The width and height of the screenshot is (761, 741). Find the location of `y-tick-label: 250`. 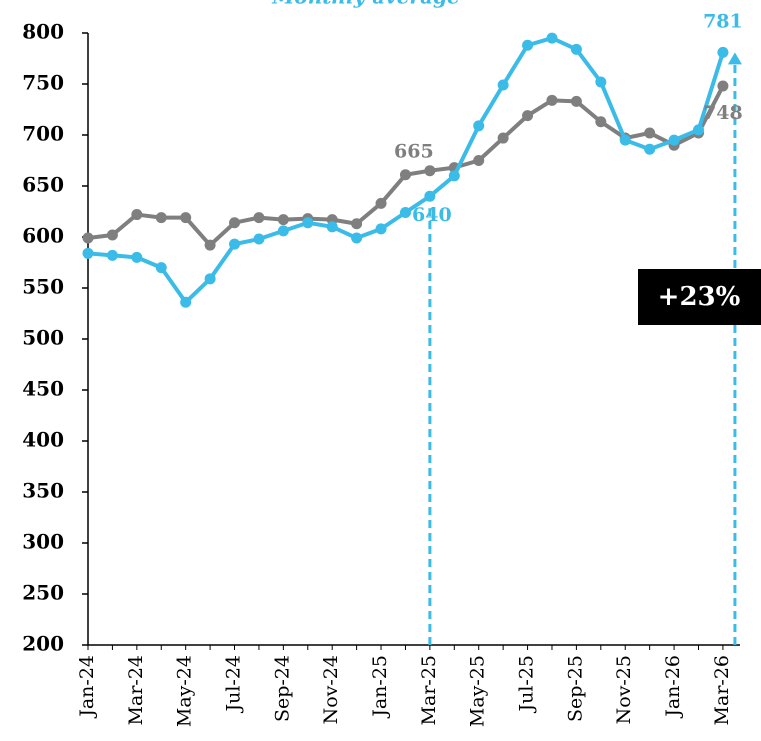

y-tick-label: 250 is located at coordinates (43, 593).